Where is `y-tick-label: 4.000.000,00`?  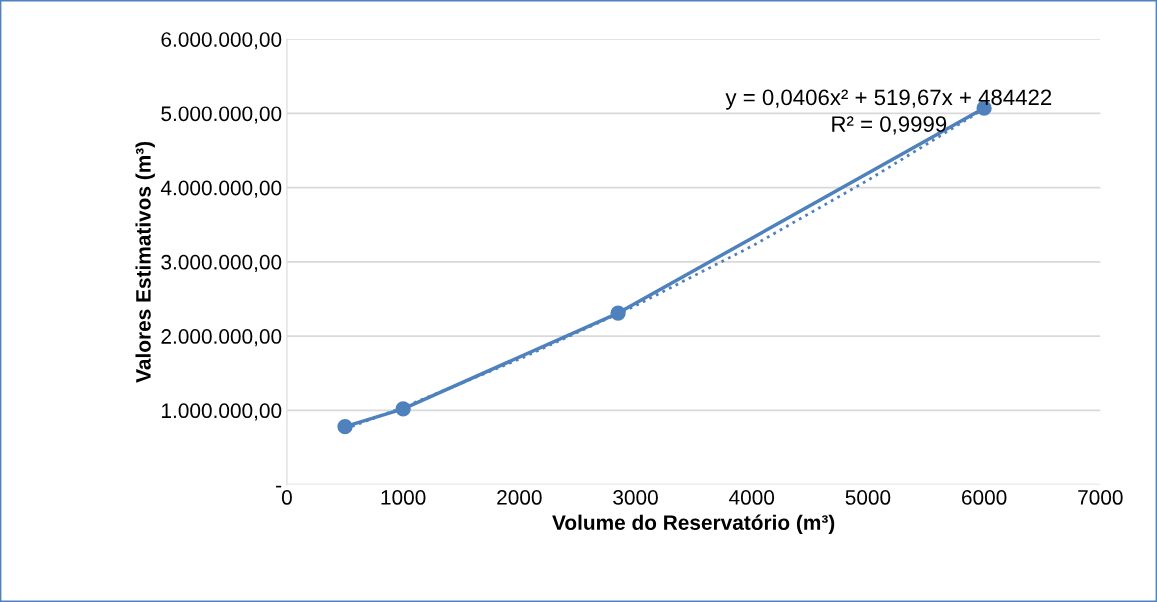 y-tick-label: 4.000.000,00 is located at coordinates (221, 189).